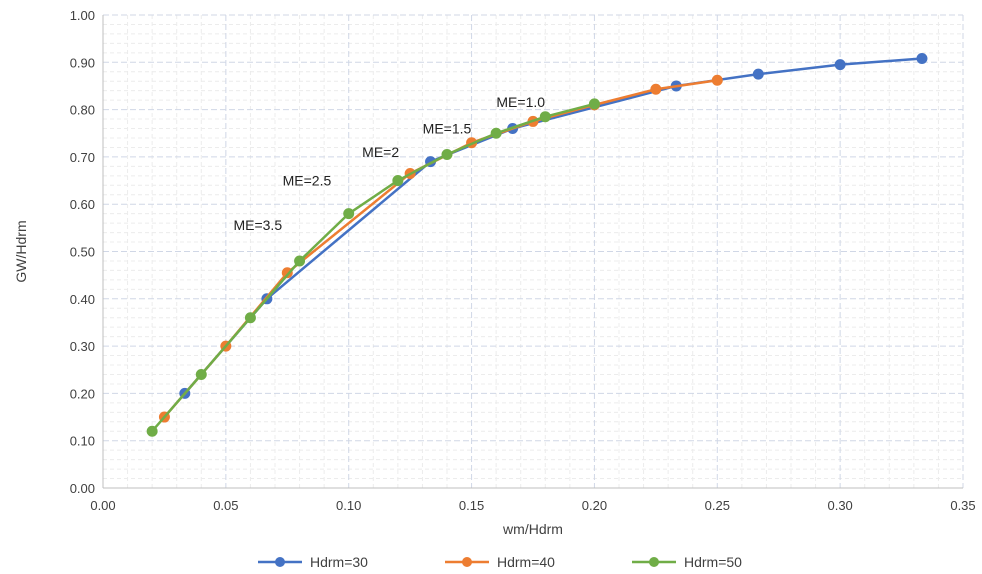  Describe the element at coordinates (82, 441) in the screenshot. I see `y-tick-label: 0.10` at that location.